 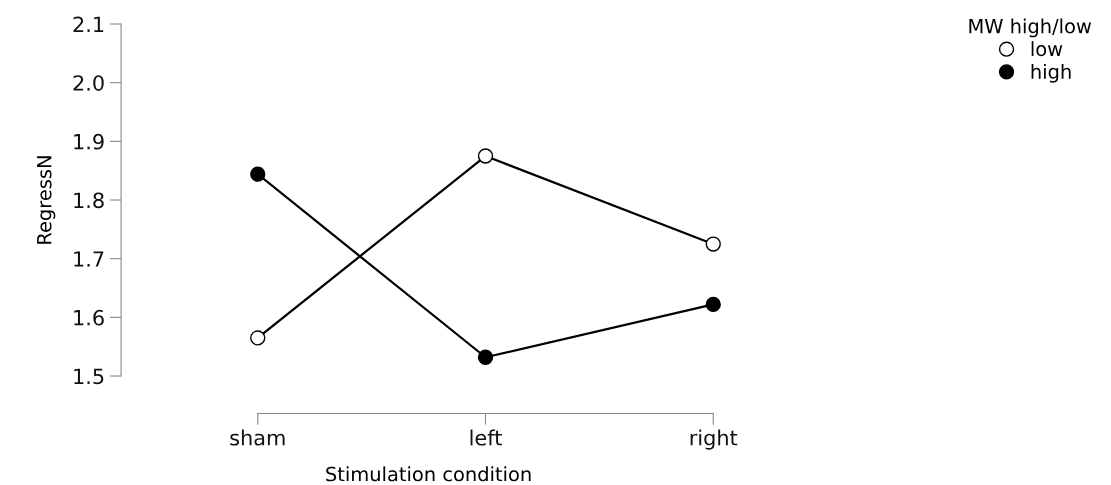 I want to click on x-tick-label: left, so click(x=486, y=437).